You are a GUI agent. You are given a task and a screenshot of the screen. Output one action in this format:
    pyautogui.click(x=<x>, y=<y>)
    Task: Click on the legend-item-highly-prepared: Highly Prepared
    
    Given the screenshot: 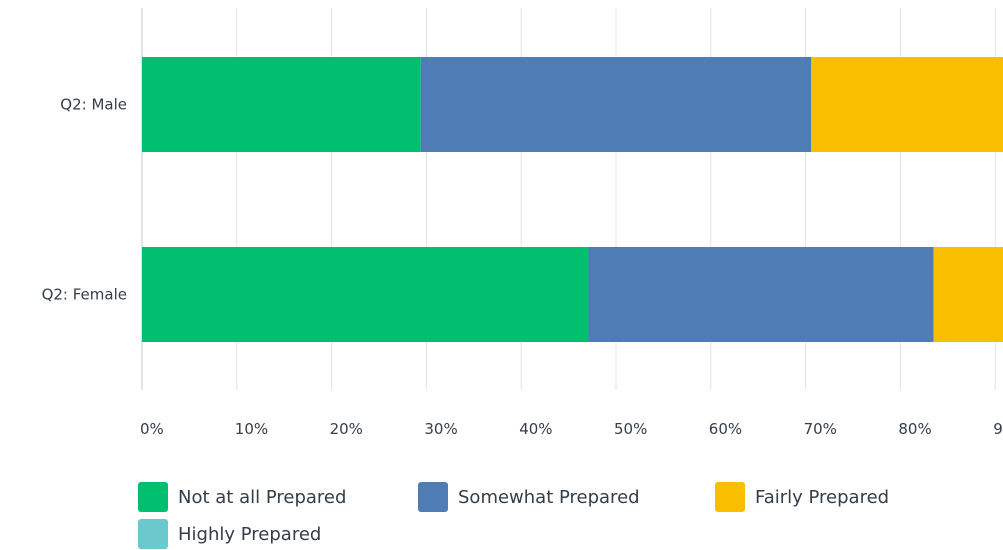 What is the action you would take?
    pyautogui.click(x=229, y=534)
    